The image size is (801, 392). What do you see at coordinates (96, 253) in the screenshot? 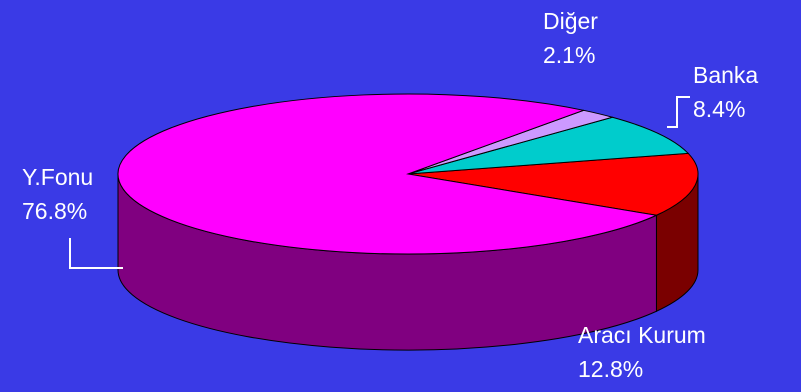
I see `leader-line-yfonu` at bounding box center [96, 253].